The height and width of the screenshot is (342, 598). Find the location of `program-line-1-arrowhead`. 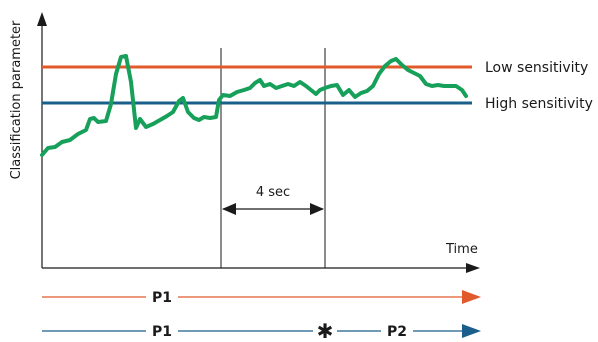

program-line-1-arrowhead is located at coordinates (471, 297).